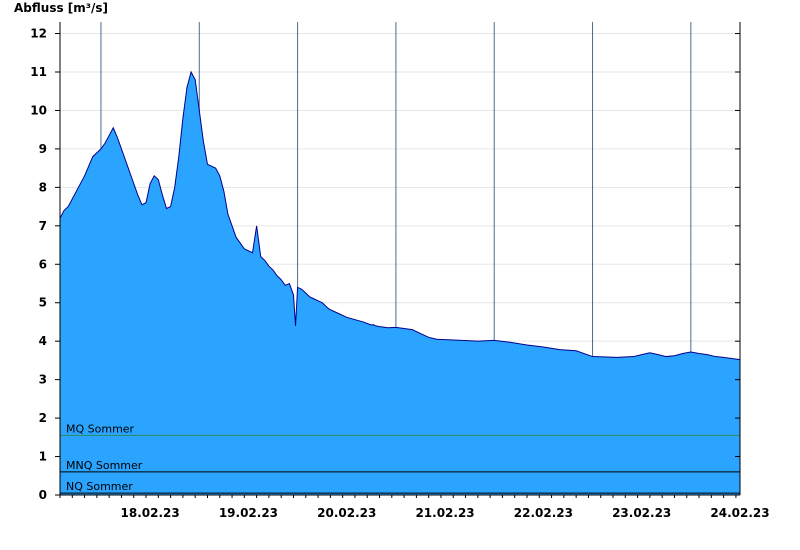 The image size is (800, 550). Describe the element at coordinates (641, 513) in the screenshot. I see `x-tick-label: 23.02.23` at that location.